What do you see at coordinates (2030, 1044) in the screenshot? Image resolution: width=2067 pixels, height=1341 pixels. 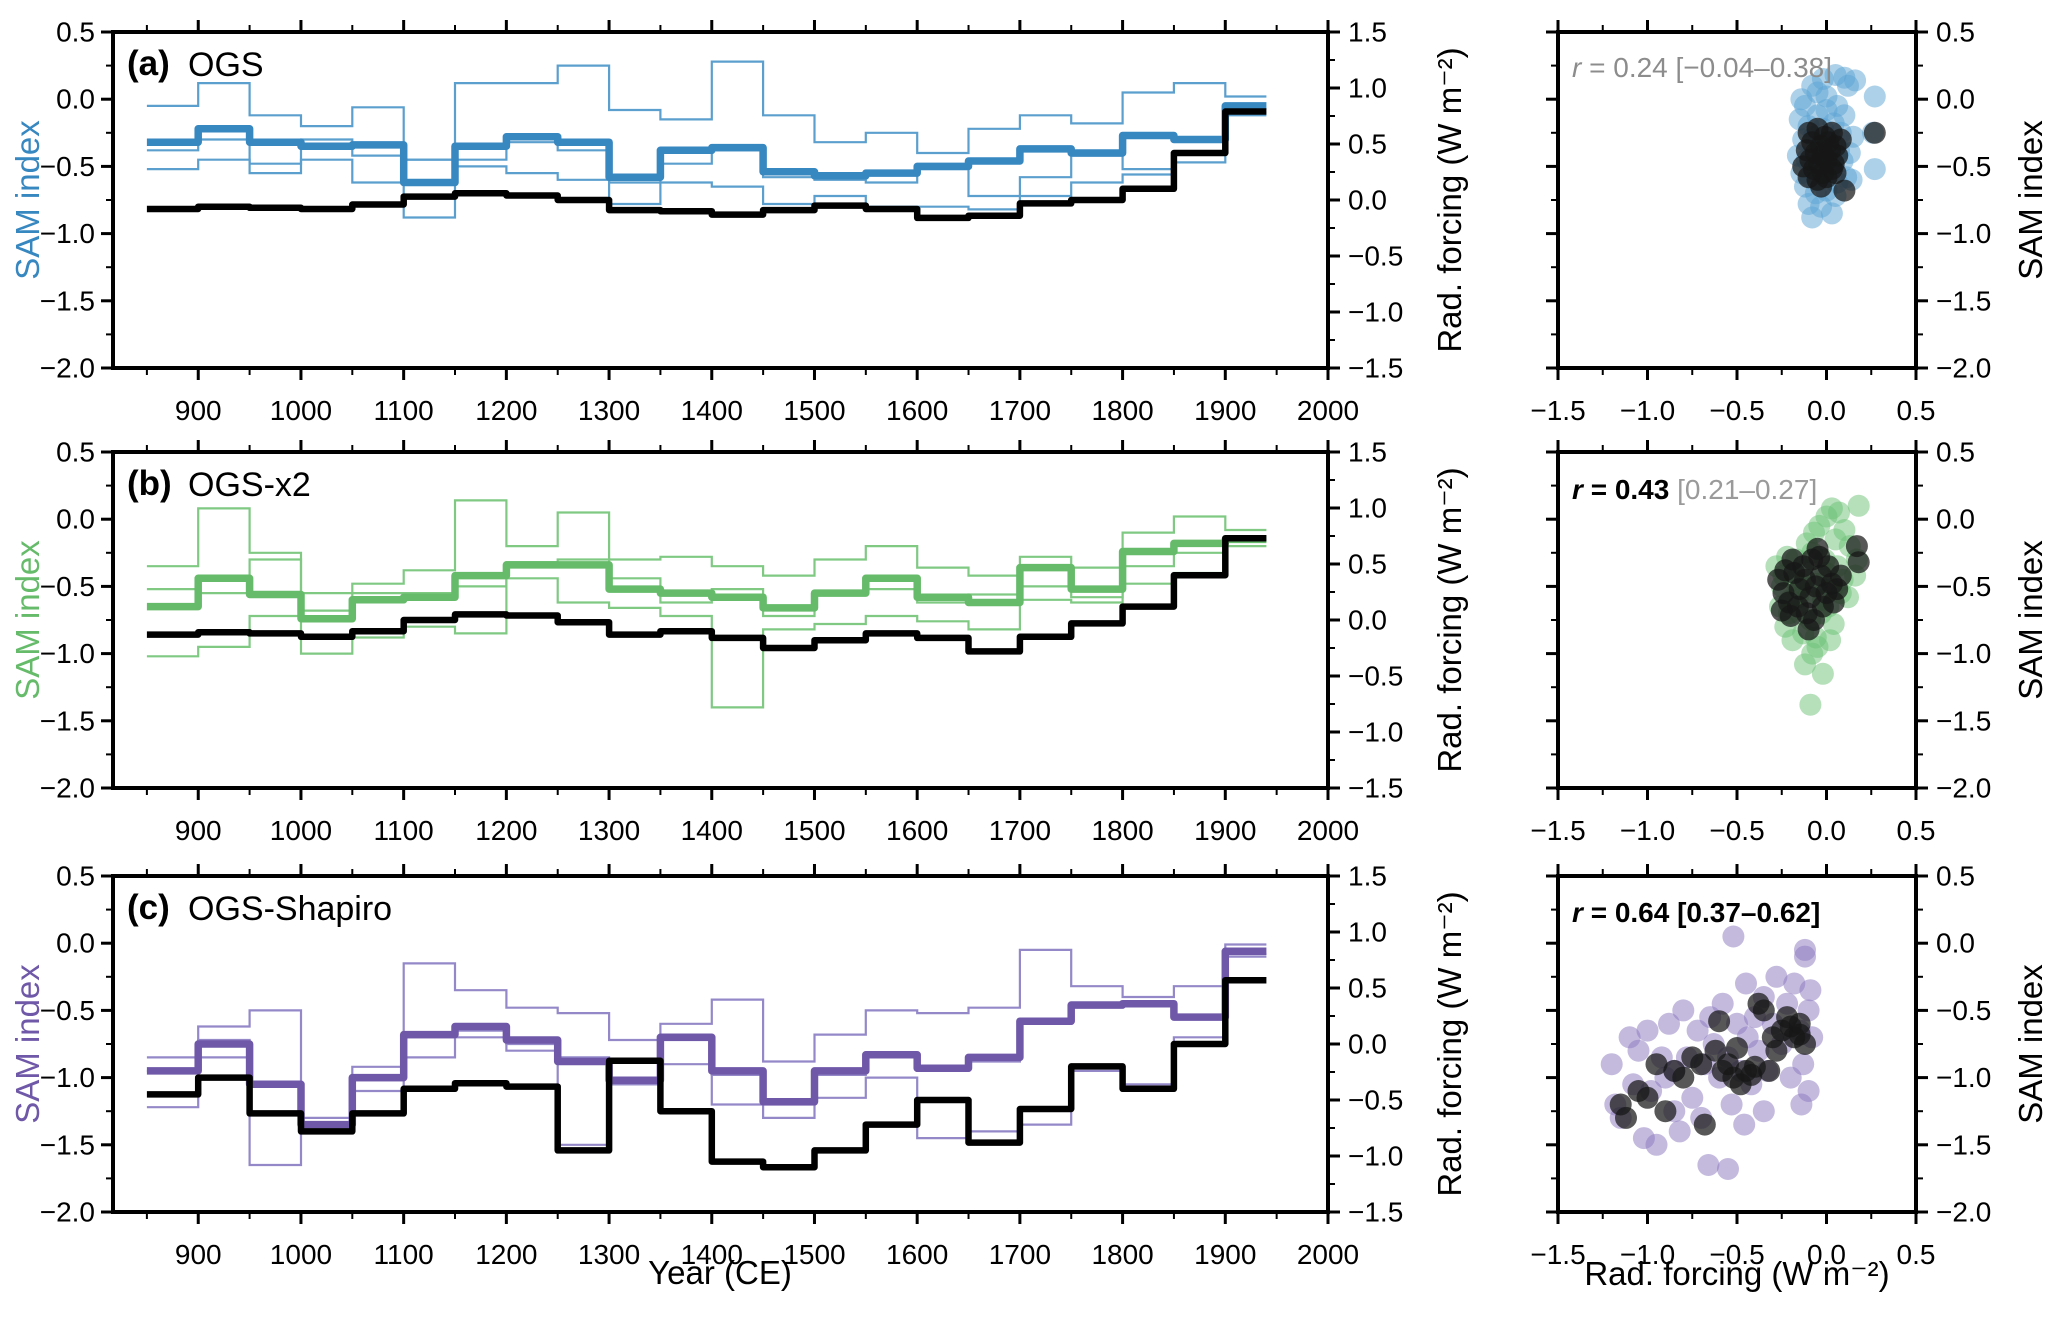 I see `scatter-sam-label-c: SAM index` at bounding box center [2030, 1044].